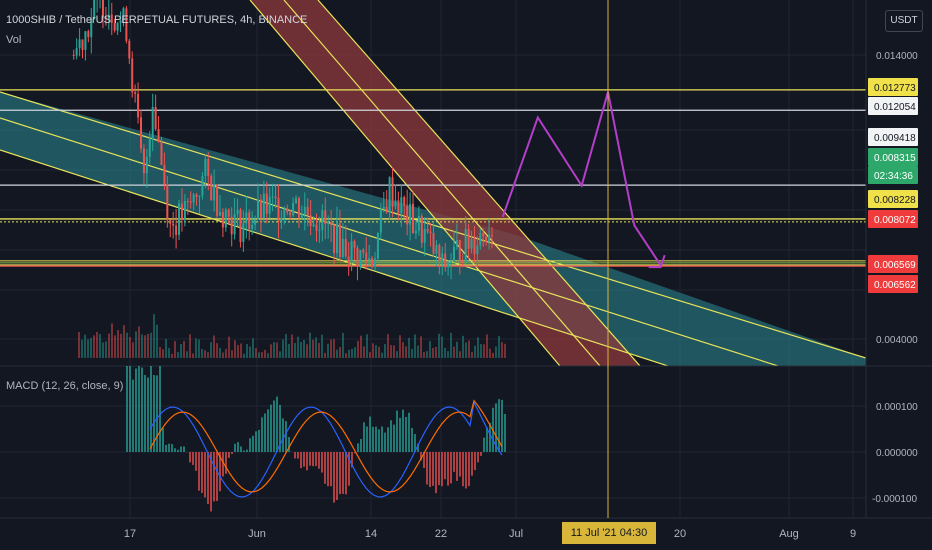 Image resolution: width=932 pixels, height=550 pixels. I want to click on x-tick-label: Jul, so click(516, 534).